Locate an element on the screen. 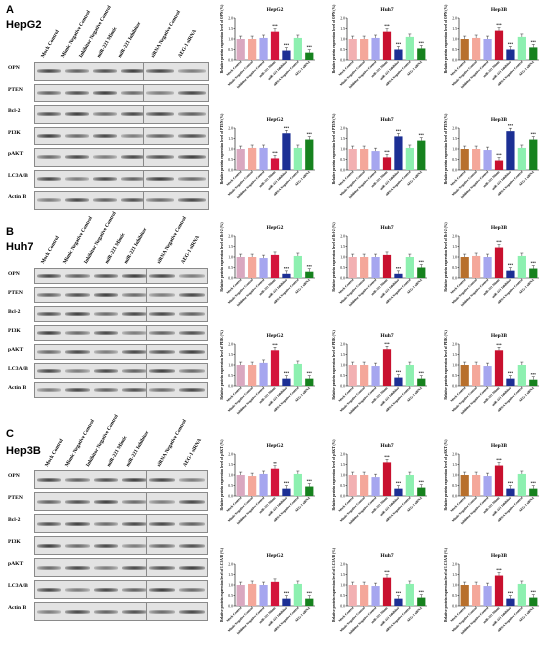 The height and width of the screenshot is (669, 550). chart-title: Huh7 is located at coordinates (386, 10).